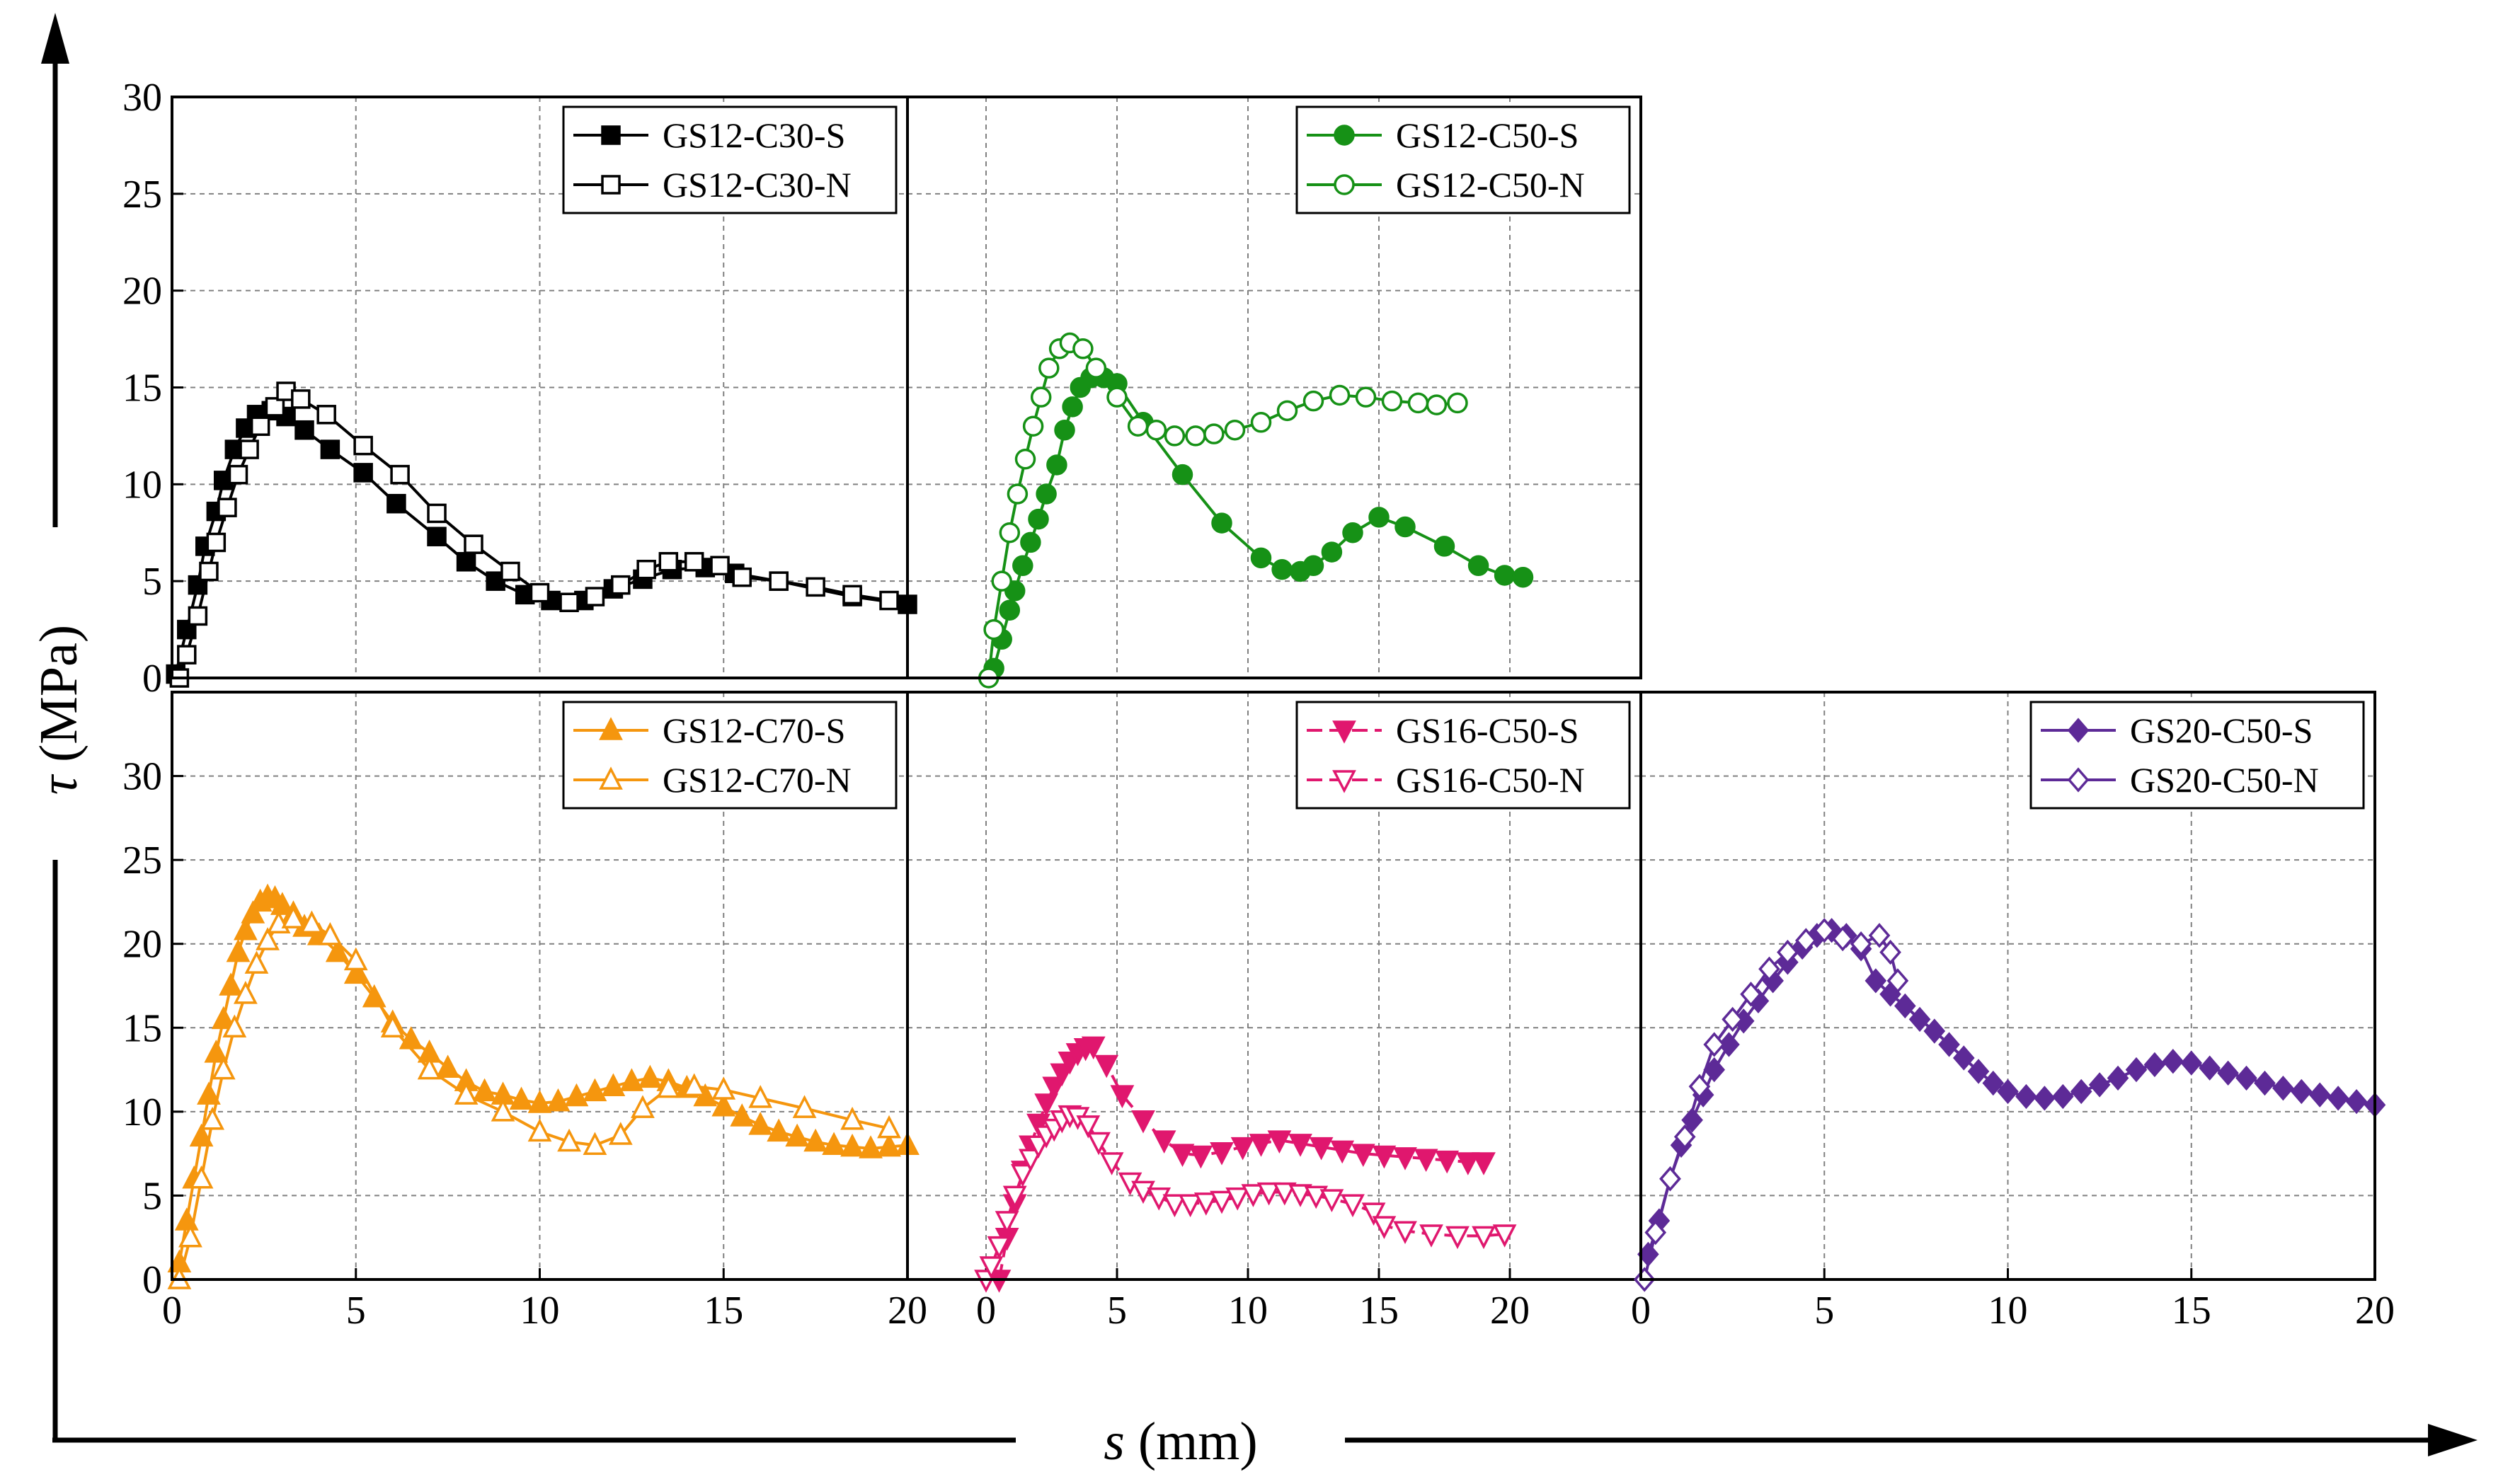  I want to click on series-GS12-C70-N, so click(534, 1097).